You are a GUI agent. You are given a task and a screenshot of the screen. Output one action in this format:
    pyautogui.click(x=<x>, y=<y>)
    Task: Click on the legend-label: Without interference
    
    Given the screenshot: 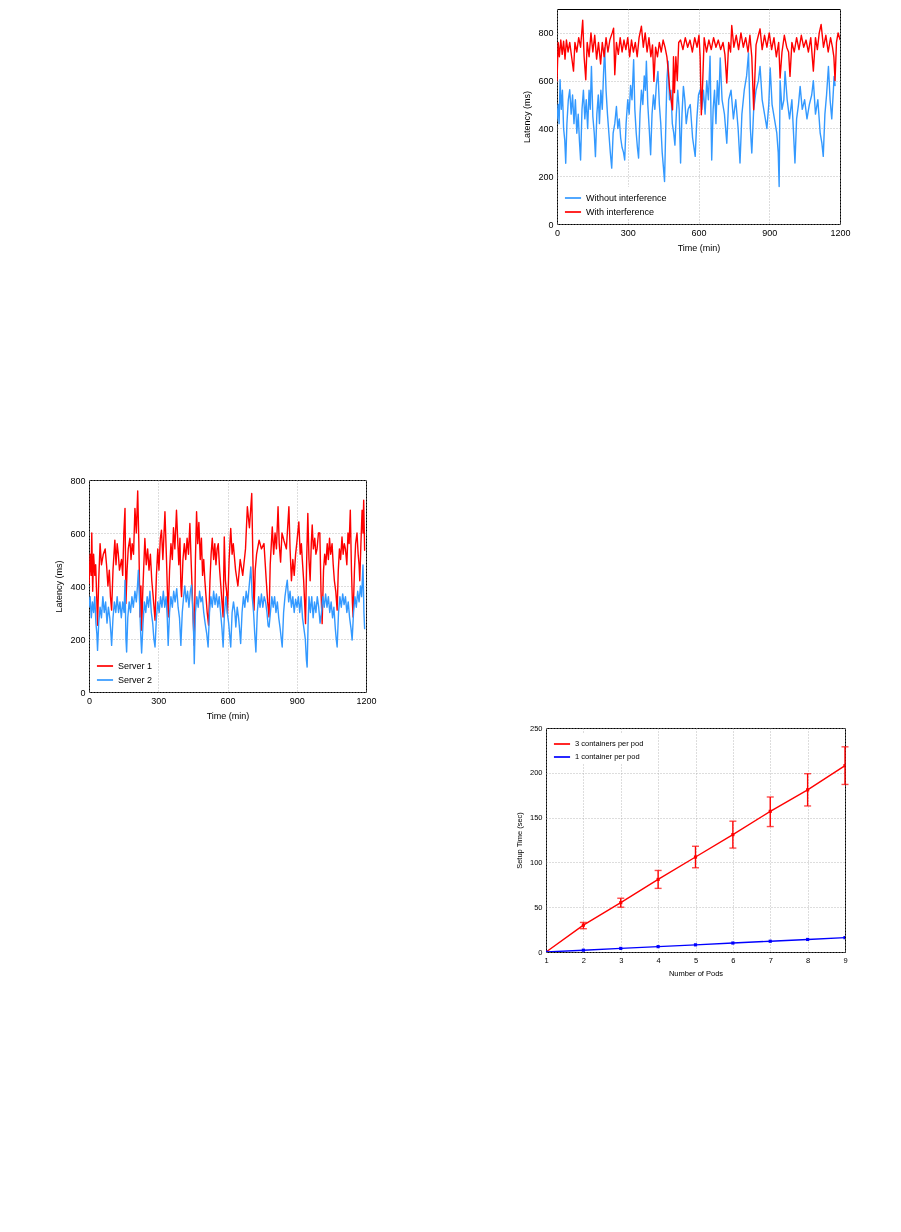 What is the action you would take?
    pyautogui.click(x=626, y=198)
    